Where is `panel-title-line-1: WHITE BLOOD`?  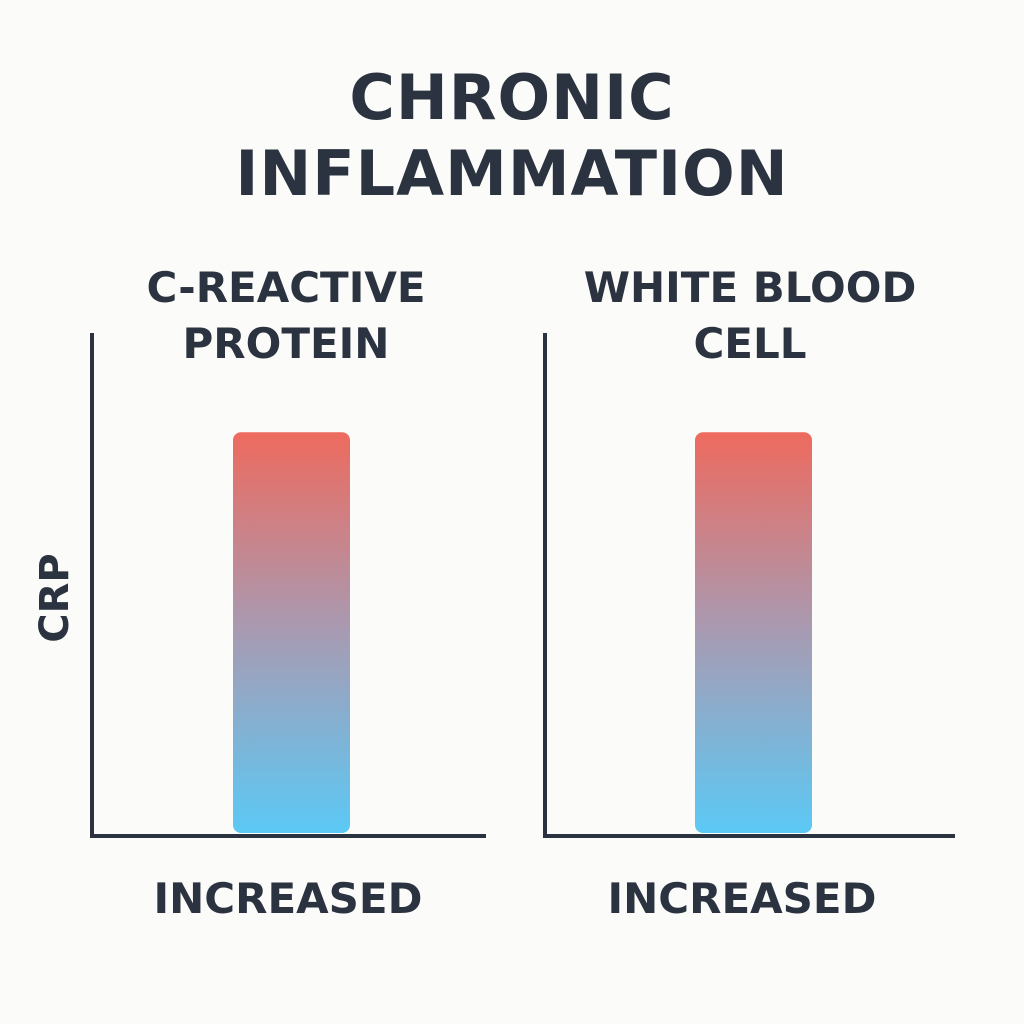
panel-title-line-1: WHITE BLOOD is located at coordinates (750, 287).